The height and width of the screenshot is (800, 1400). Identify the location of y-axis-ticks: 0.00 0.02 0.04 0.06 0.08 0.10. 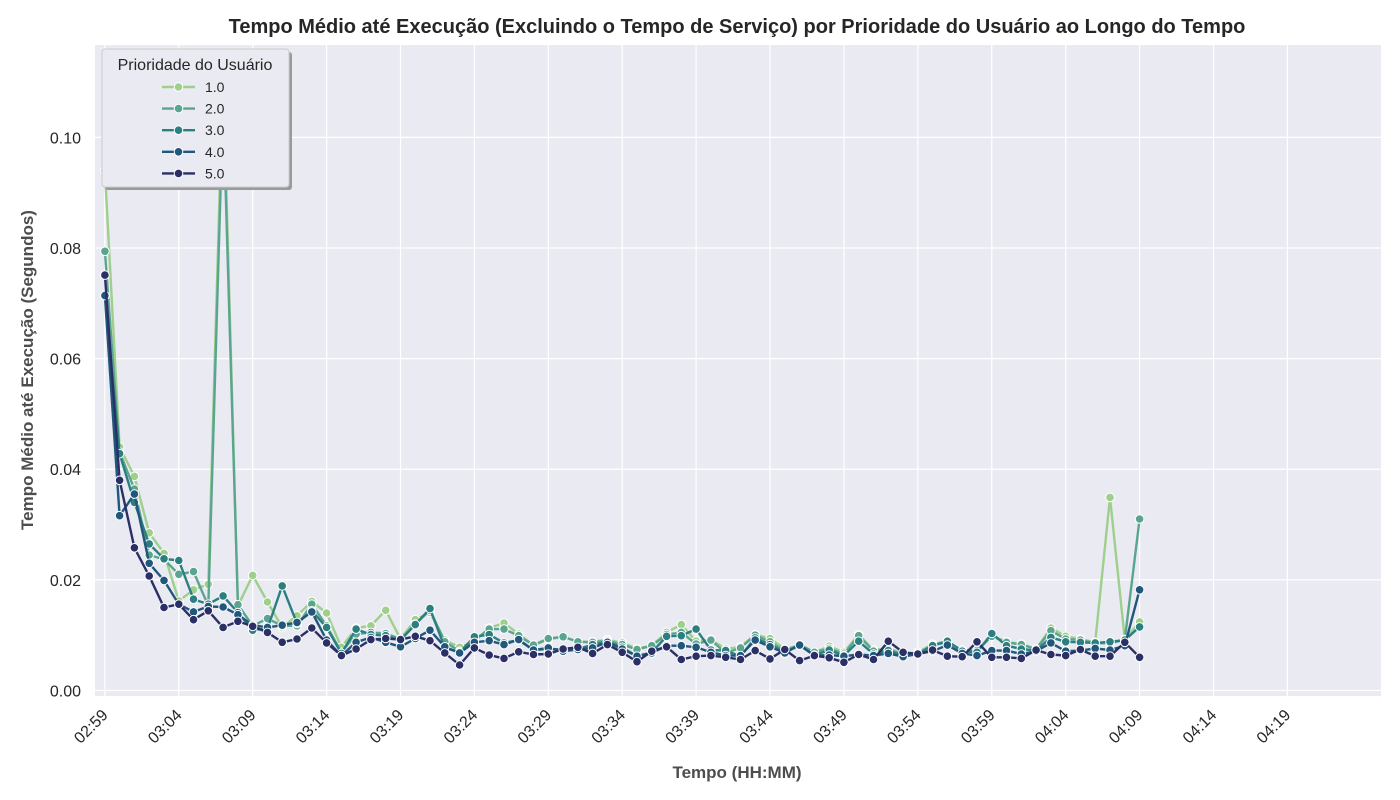
(65, 415).